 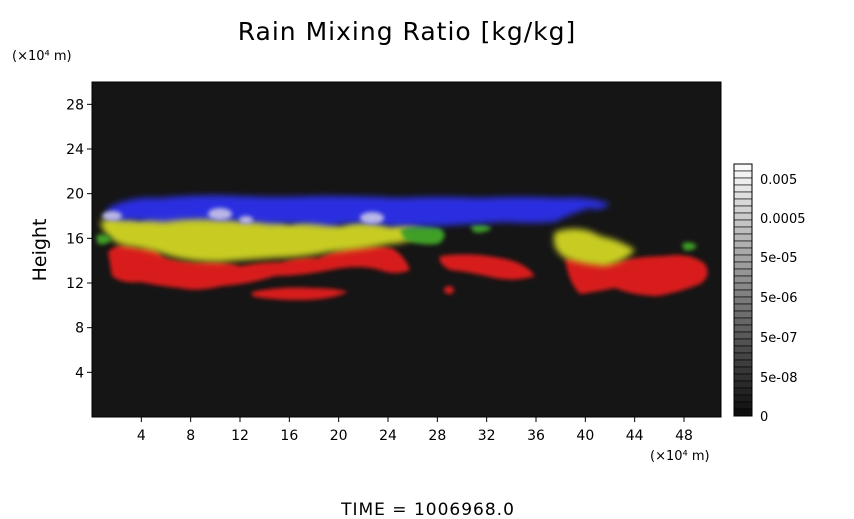 I want to click on y-tick-label: 8, so click(x=79, y=329).